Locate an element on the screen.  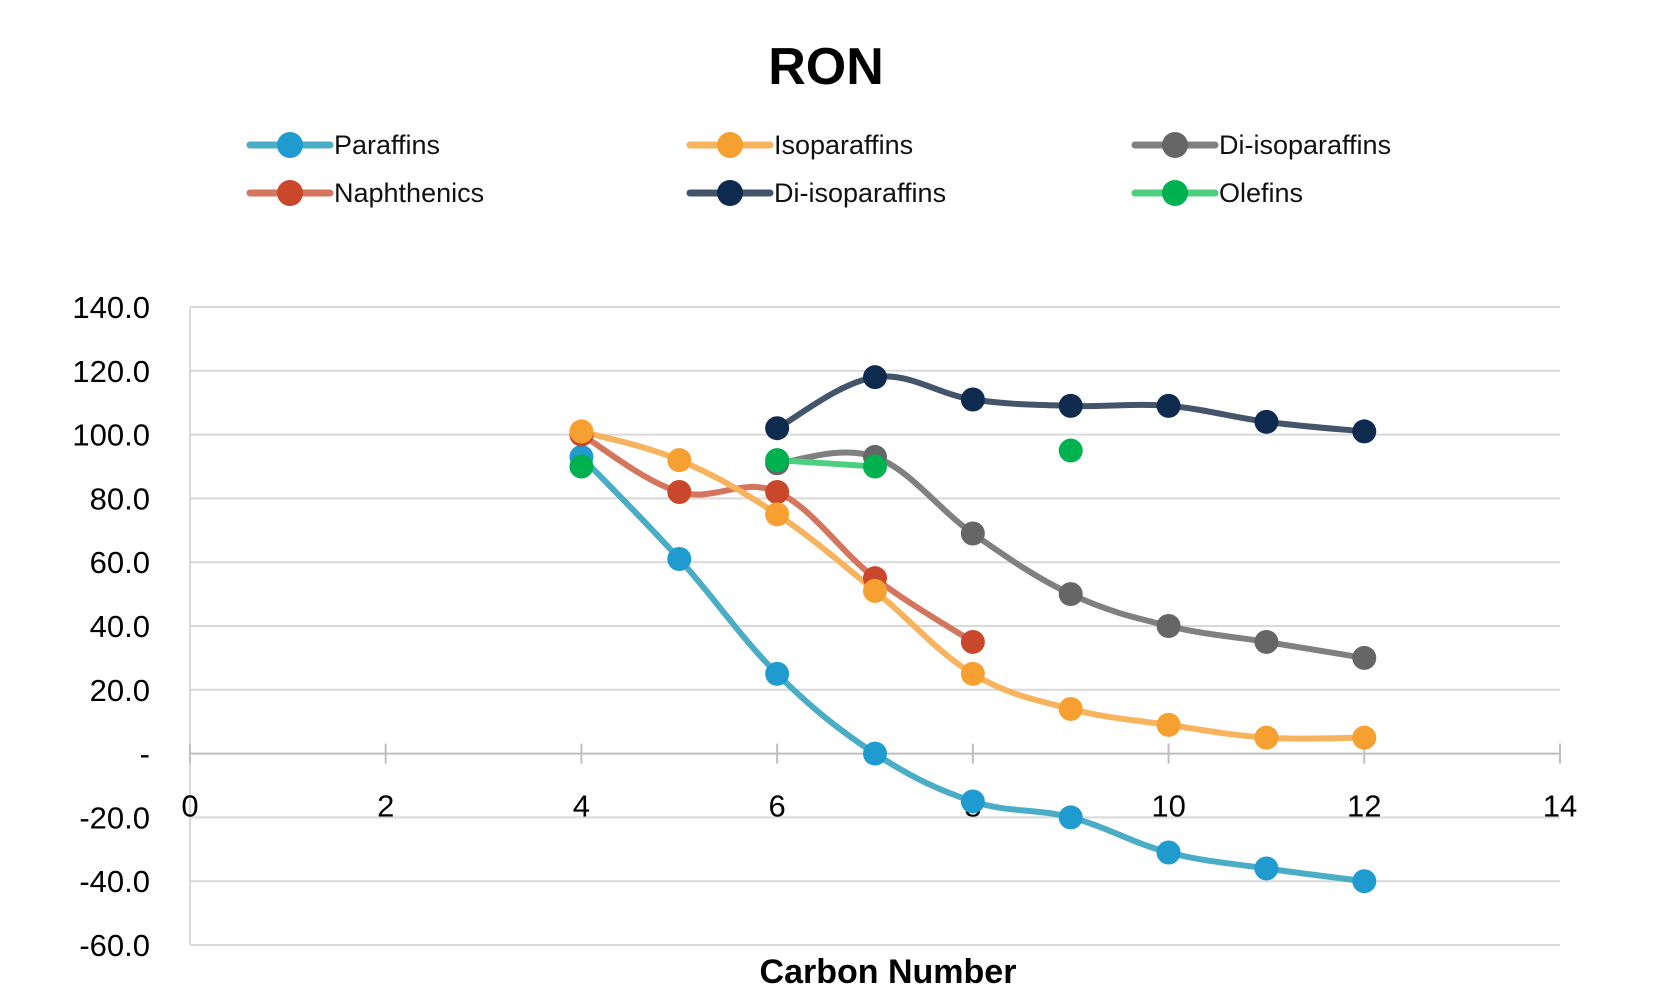
series-line-di-isoparaffins is located at coordinates (1071, 555).